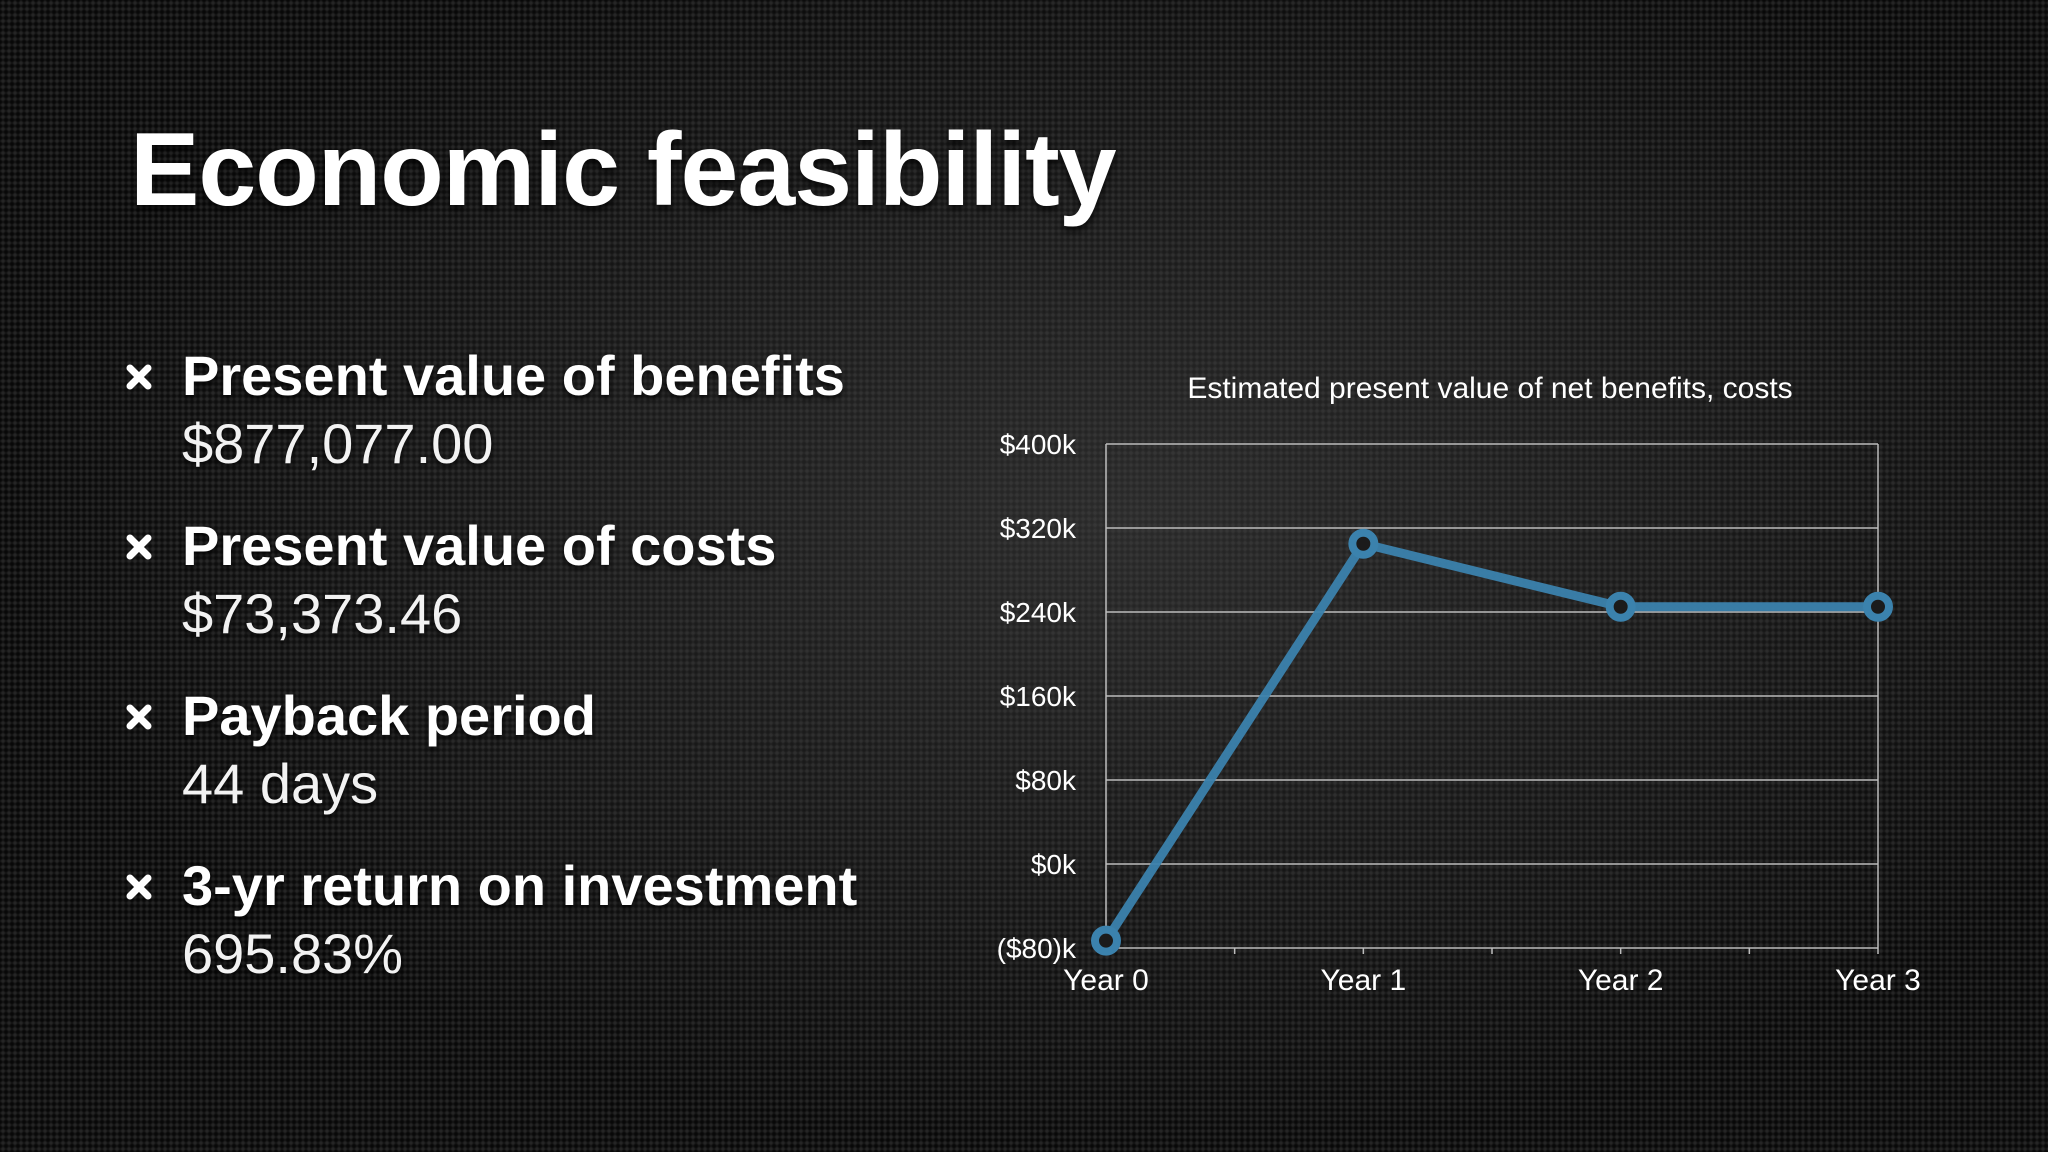 Image resolution: width=2048 pixels, height=1152 pixels. I want to click on y-tick-label: $160k, so click(1038, 696).